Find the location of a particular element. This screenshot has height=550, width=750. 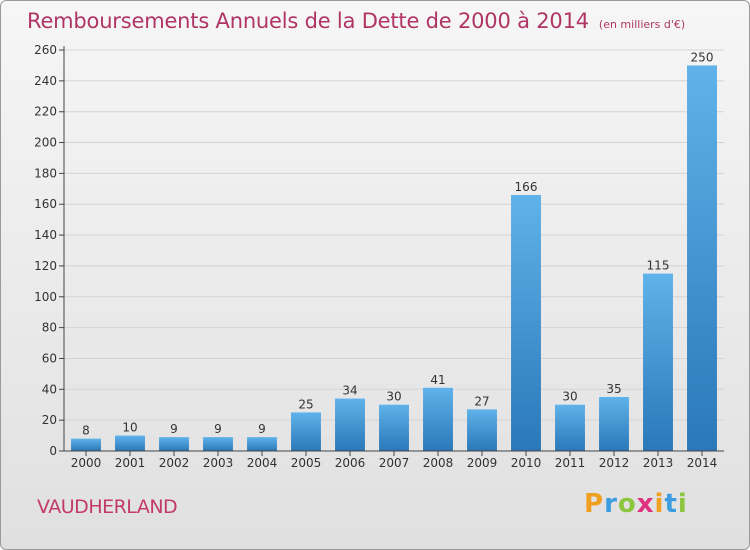

bar-2013 is located at coordinates (658, 362).